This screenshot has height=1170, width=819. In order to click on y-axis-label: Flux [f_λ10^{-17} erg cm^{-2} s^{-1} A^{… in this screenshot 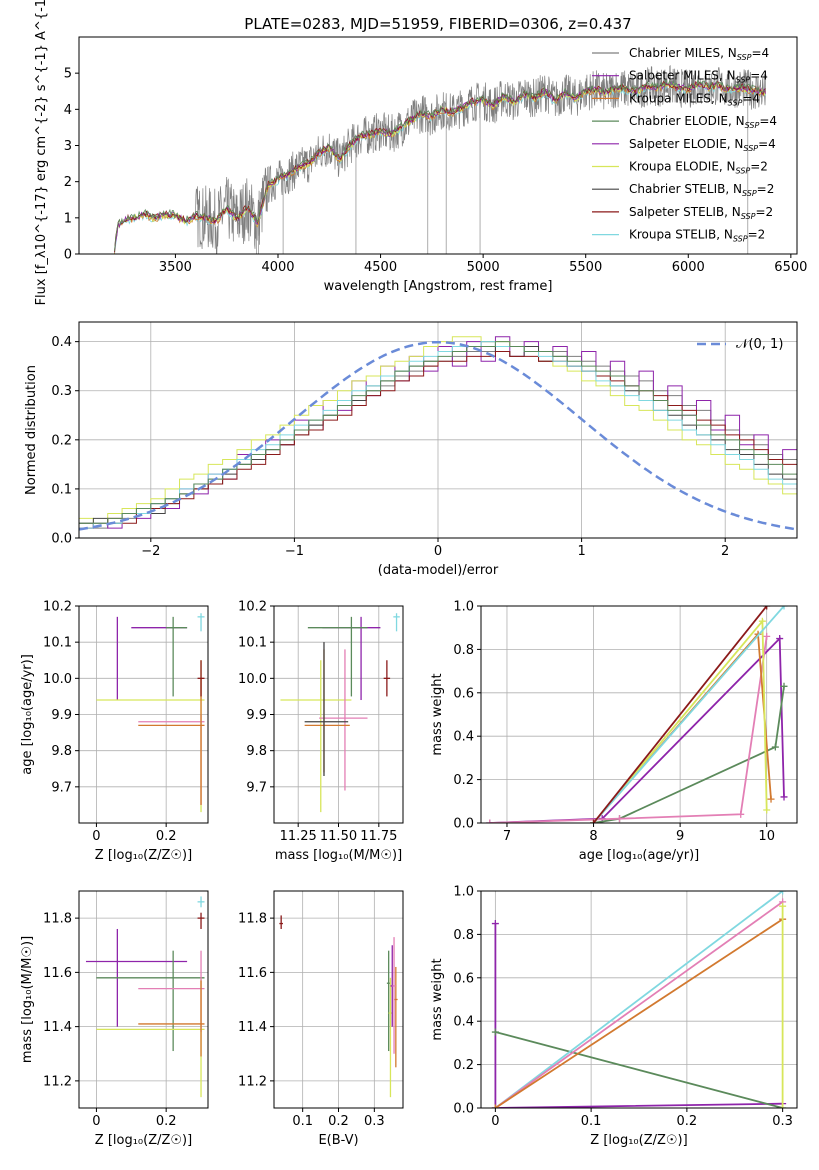, I will do `click(41, 152)`.